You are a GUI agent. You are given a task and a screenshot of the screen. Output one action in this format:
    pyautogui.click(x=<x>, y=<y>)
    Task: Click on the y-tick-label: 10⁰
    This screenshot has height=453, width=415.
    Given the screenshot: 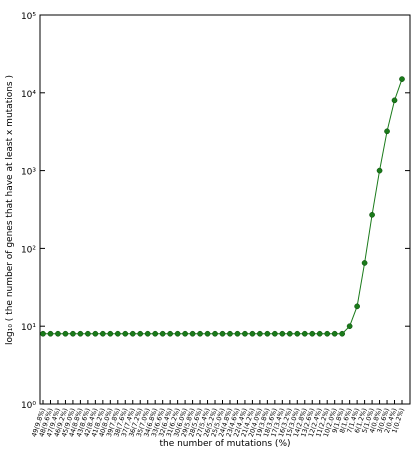 What is the action you would take?
    pyautogui.click(x=28, y=406)
    